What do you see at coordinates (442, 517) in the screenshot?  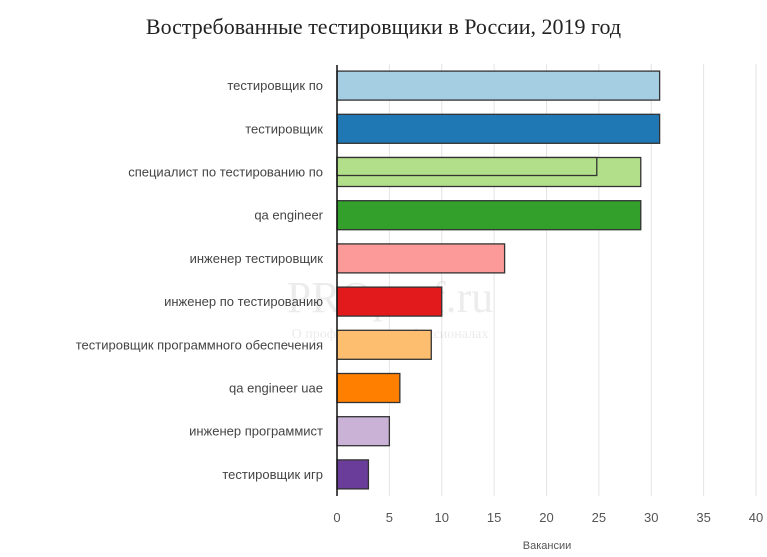 I see `x-tick-label: 10` at bounding box center [442, 517].